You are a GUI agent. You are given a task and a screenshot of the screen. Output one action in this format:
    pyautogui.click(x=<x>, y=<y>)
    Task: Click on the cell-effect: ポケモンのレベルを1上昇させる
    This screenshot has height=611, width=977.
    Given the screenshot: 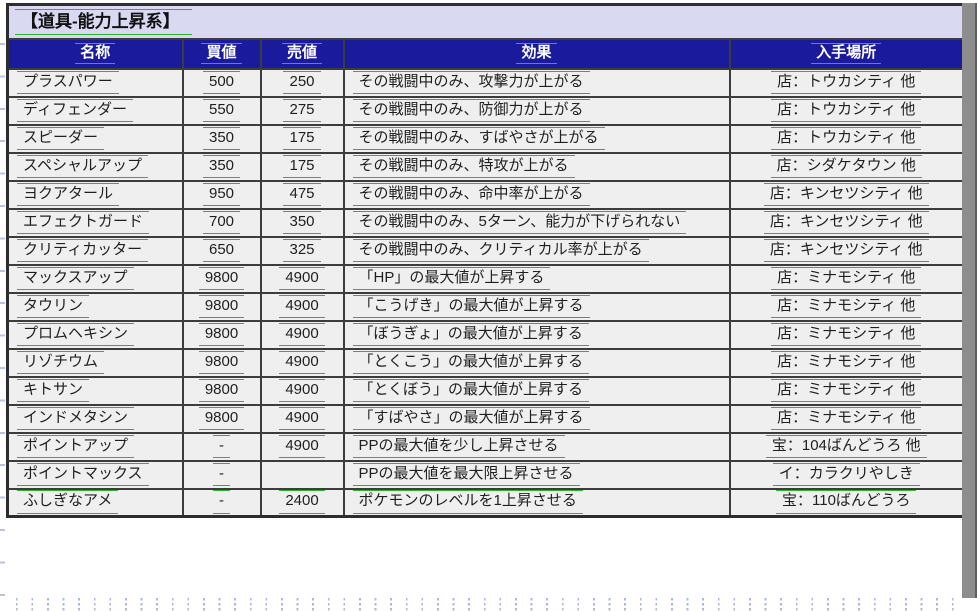 What is the action you would take?
    pyautogui.click(x=536, y=502)
    